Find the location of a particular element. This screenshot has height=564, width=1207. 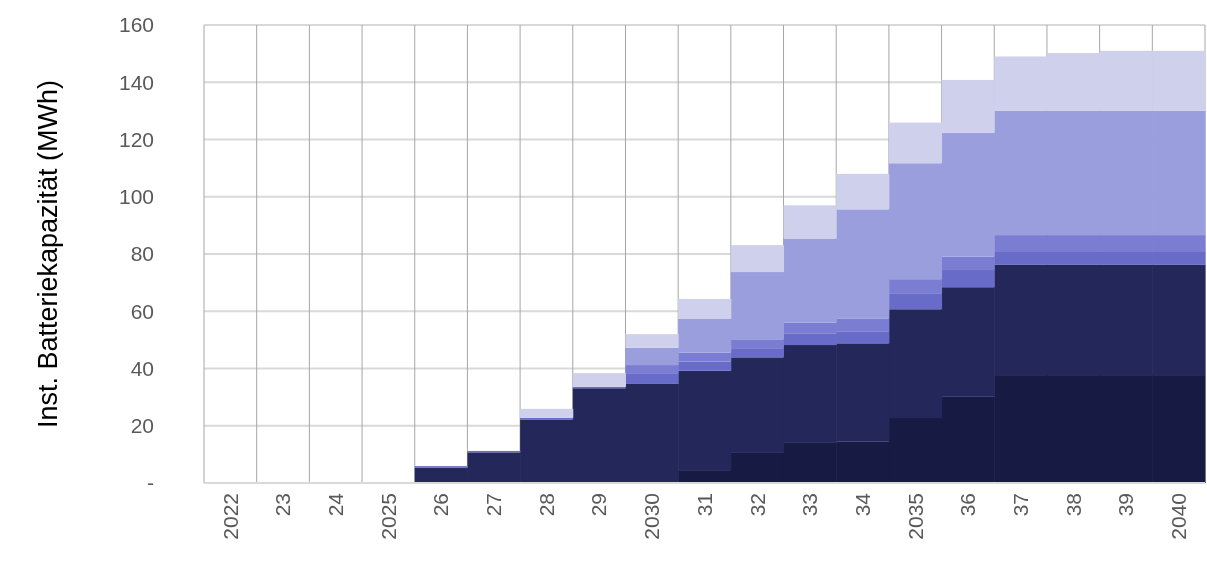

y-tick-label: 120 is located at coordinates (136, 139).